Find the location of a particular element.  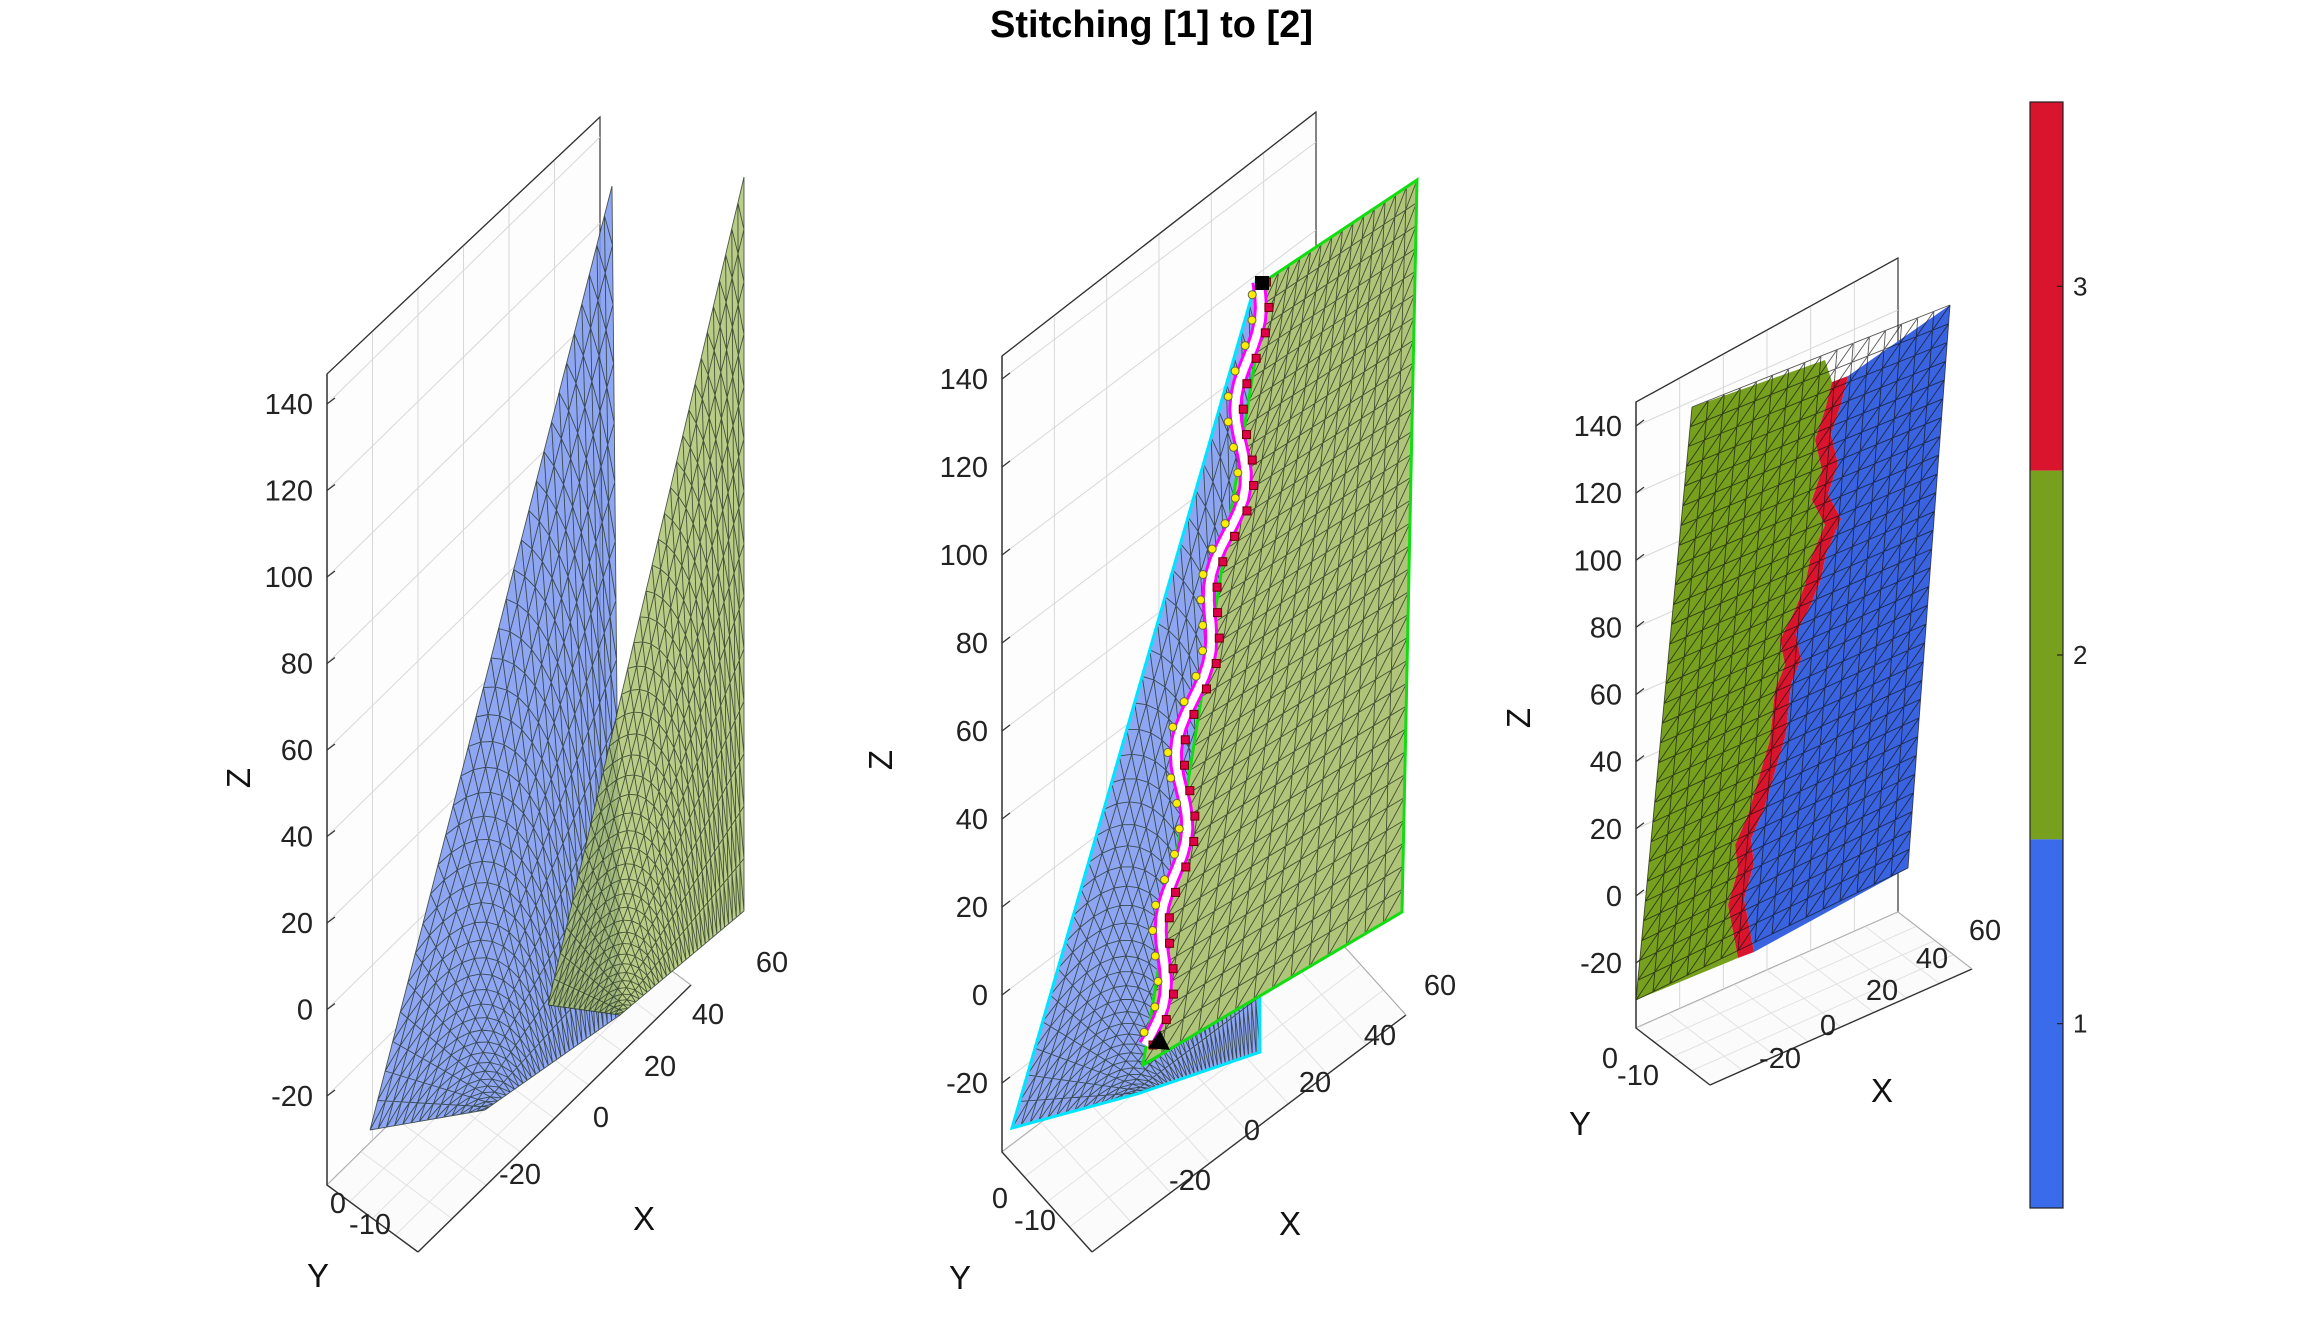

colorbar-tick-label: 2 is located at coordinates (2080, 655).